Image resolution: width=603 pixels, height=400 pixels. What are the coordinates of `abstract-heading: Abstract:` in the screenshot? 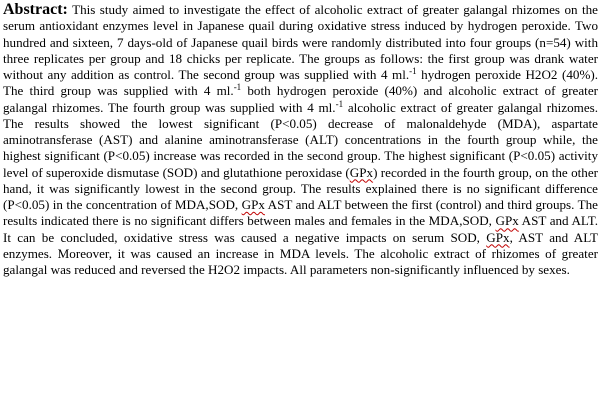 It's located at (35, 9).